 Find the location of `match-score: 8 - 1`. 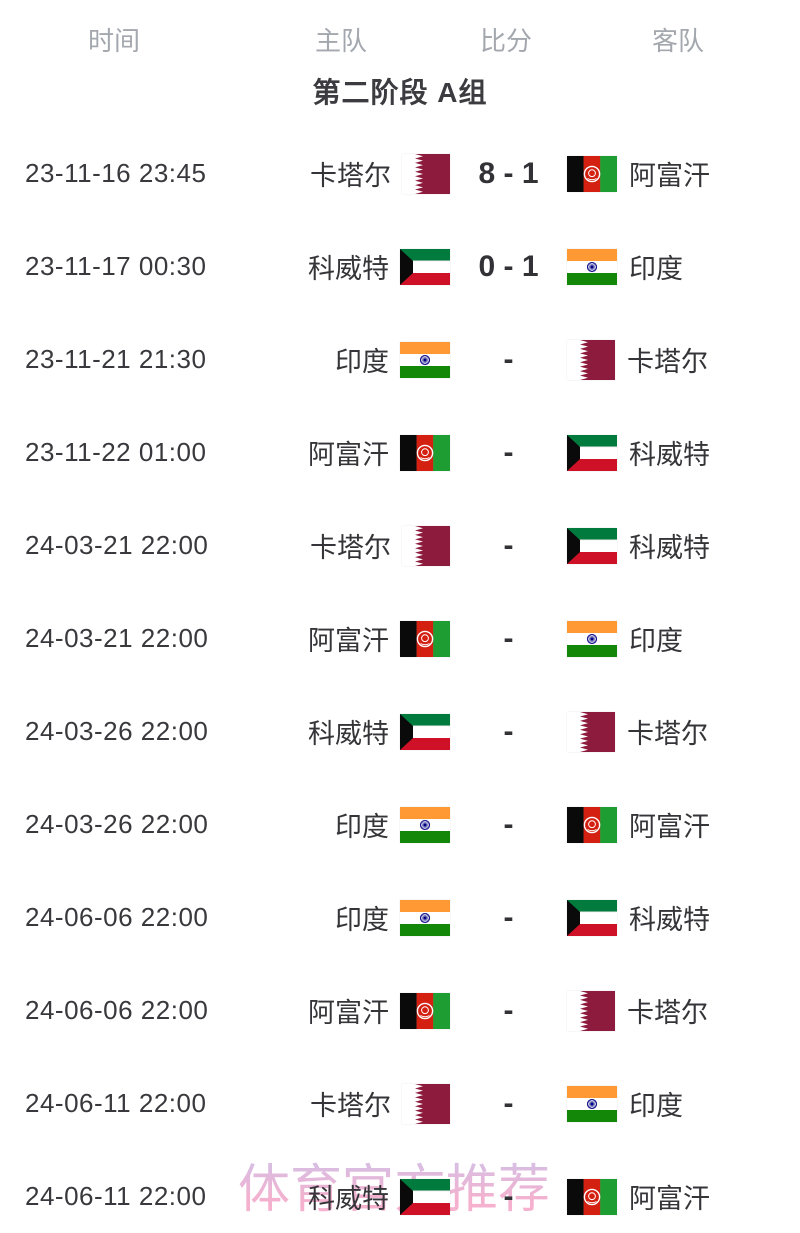

match-score: 8 - 1 is located at coordinates (508, 173).